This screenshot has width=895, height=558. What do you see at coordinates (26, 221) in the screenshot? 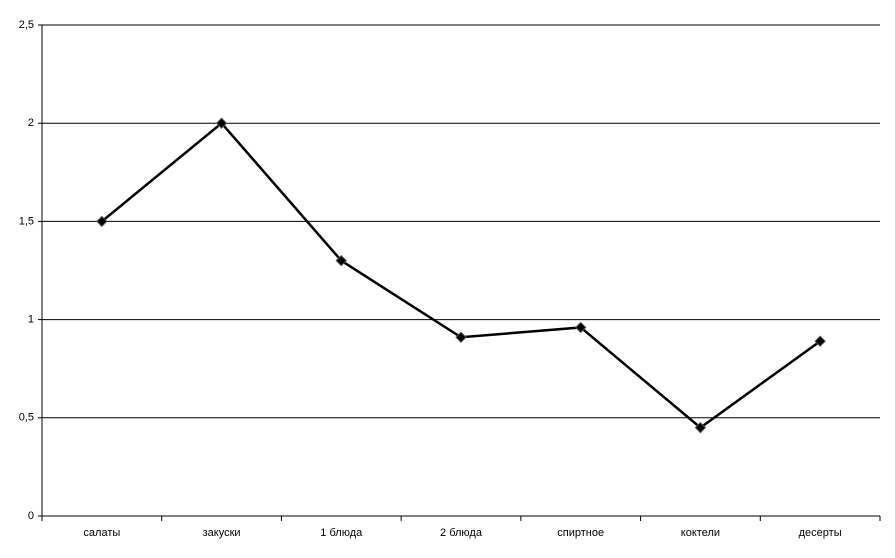
I see `y-tick-label: 1,5` at bounding box center [26, 221].